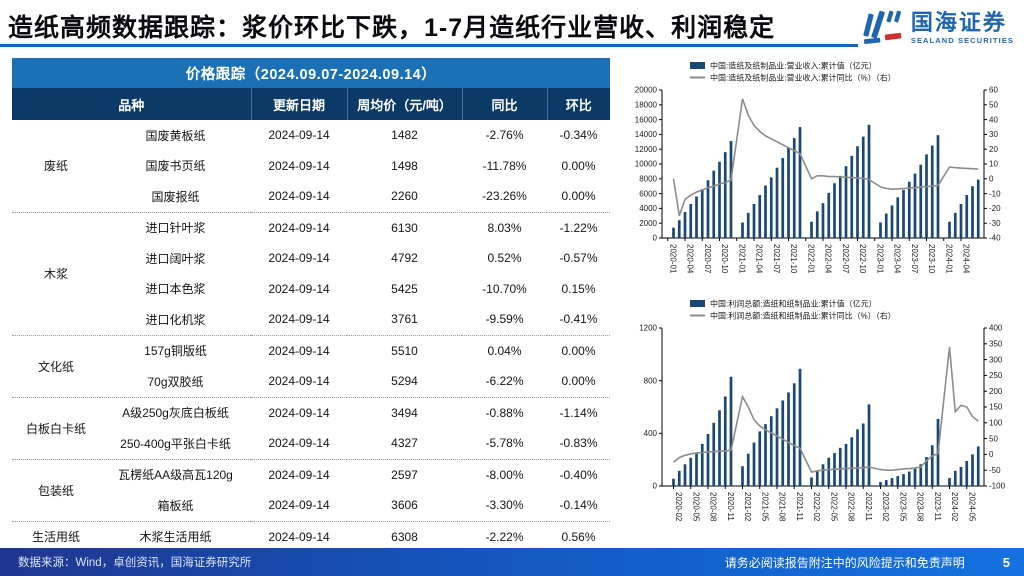 The height and width of the screenshot is (576, 1024). Describe the element at coordinates (175, 413) in the screenshot. I see `value-cell: A级250g灰底白板纸` at that location.